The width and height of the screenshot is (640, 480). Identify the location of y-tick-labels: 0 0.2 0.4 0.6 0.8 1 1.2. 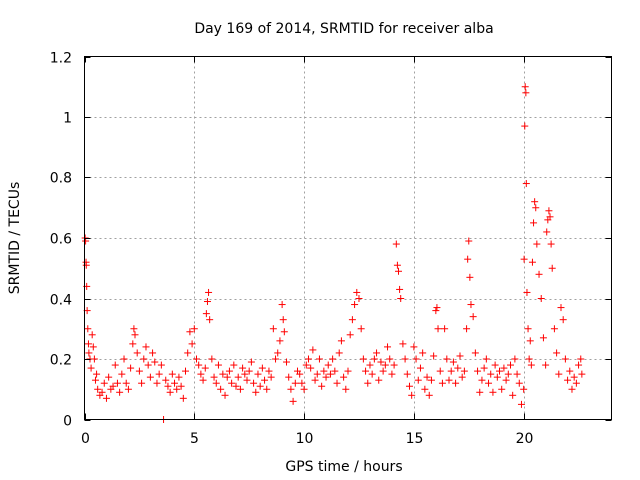
(61, 240).